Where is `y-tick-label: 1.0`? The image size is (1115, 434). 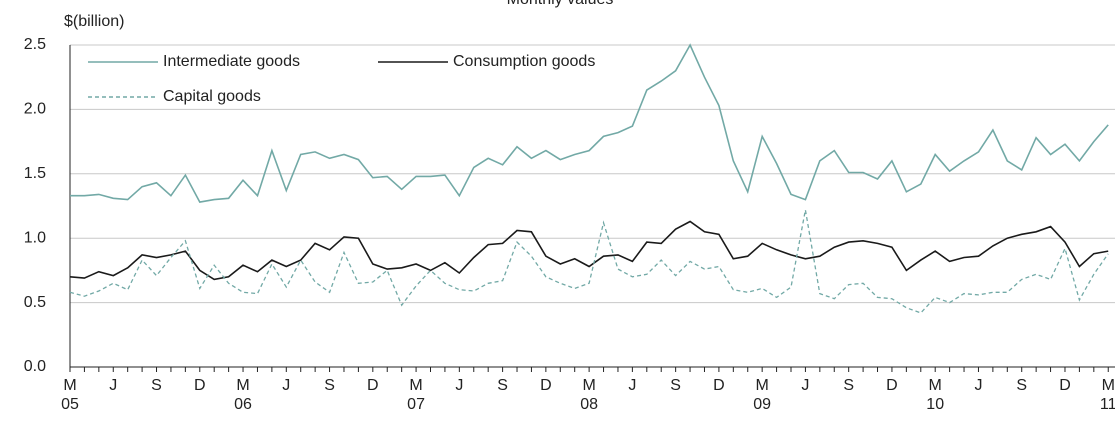
y-tick-label: 1.0 is located at coordinates (35, 237).